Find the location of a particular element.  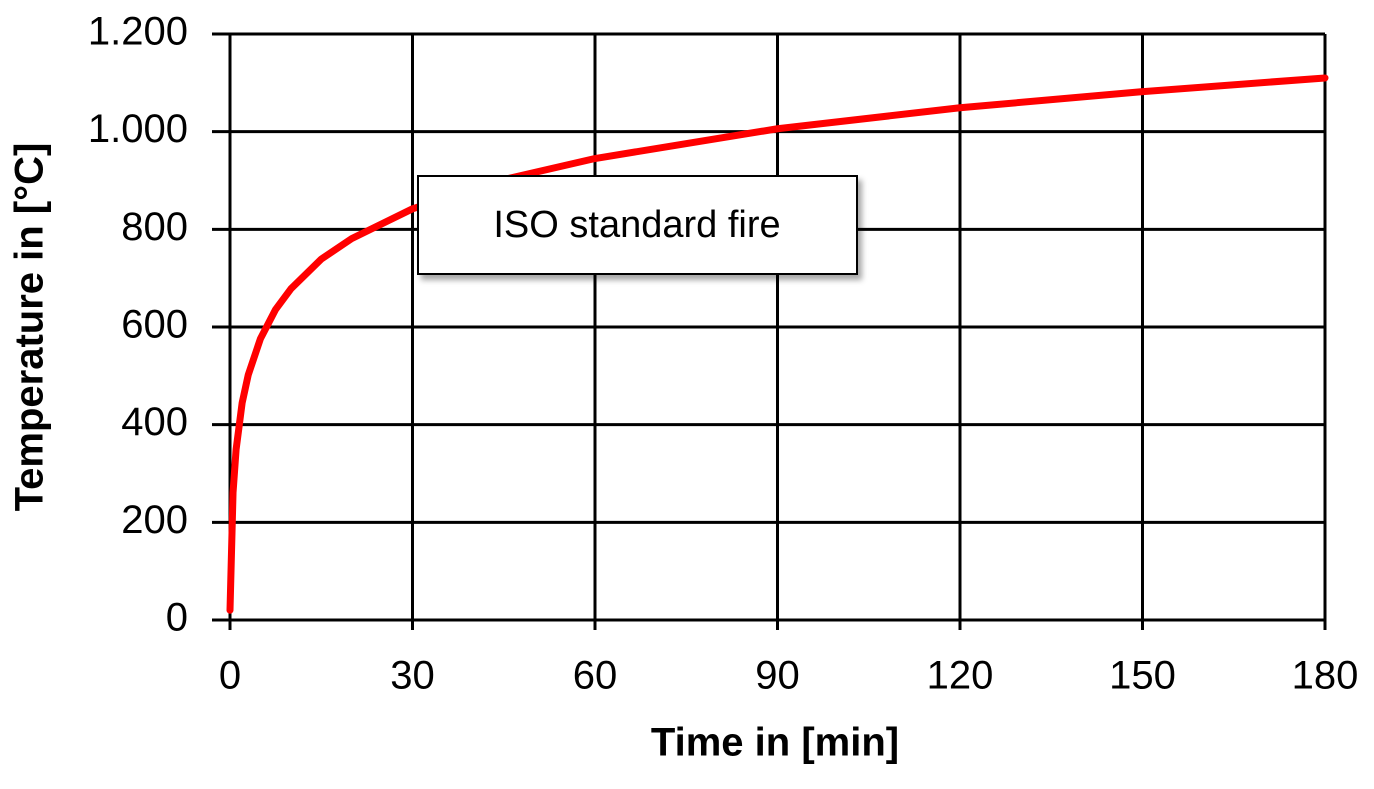

y-tick-label: 800 is located at coordinates (154, 227).